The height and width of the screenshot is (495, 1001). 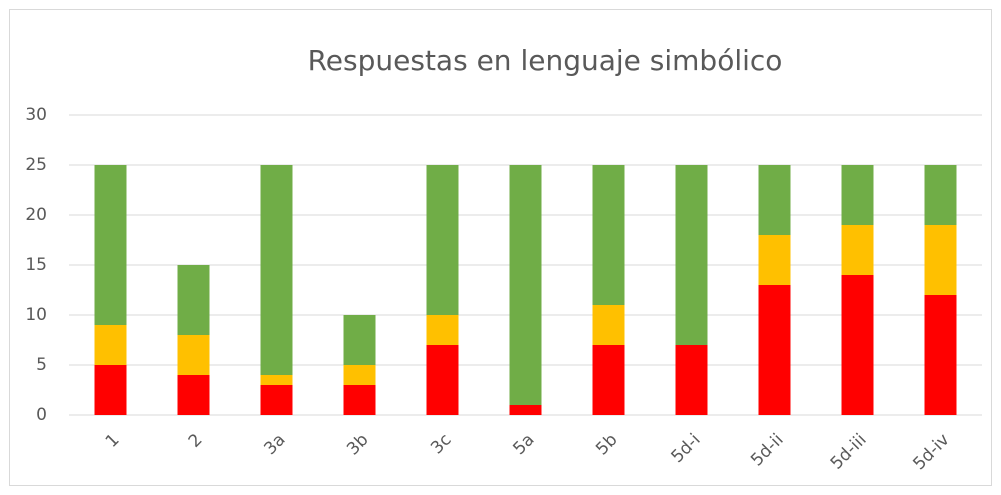 What do you see at coordinates (36, 265) in the screenshot?
I see `y-tick-label: 15` at bounding box center [36, 265].